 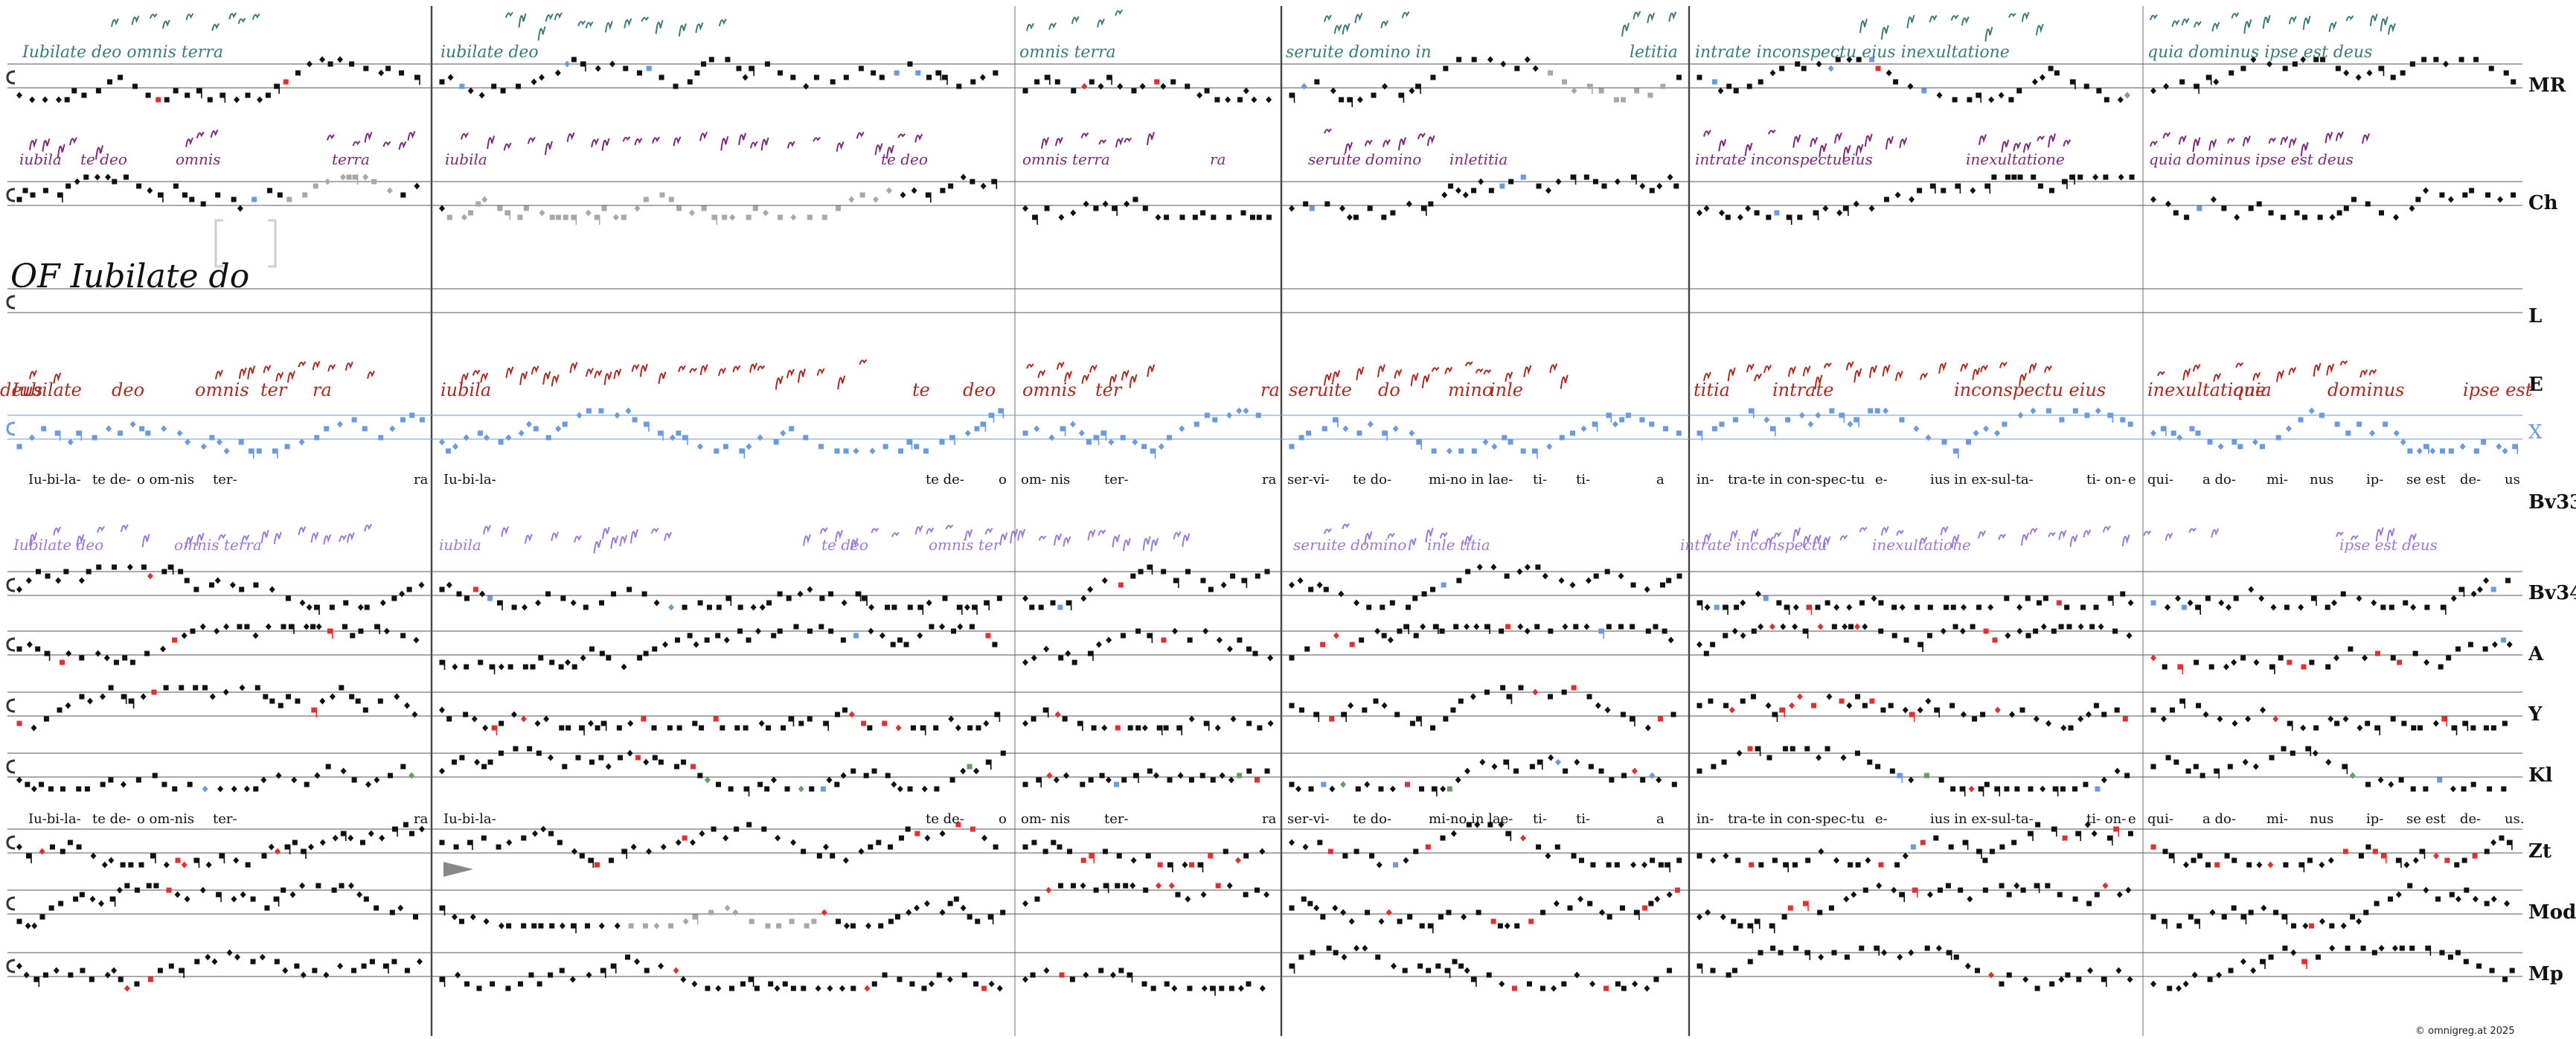 I want to click on lyric-syllable: ra, so click(x=421, y=479).